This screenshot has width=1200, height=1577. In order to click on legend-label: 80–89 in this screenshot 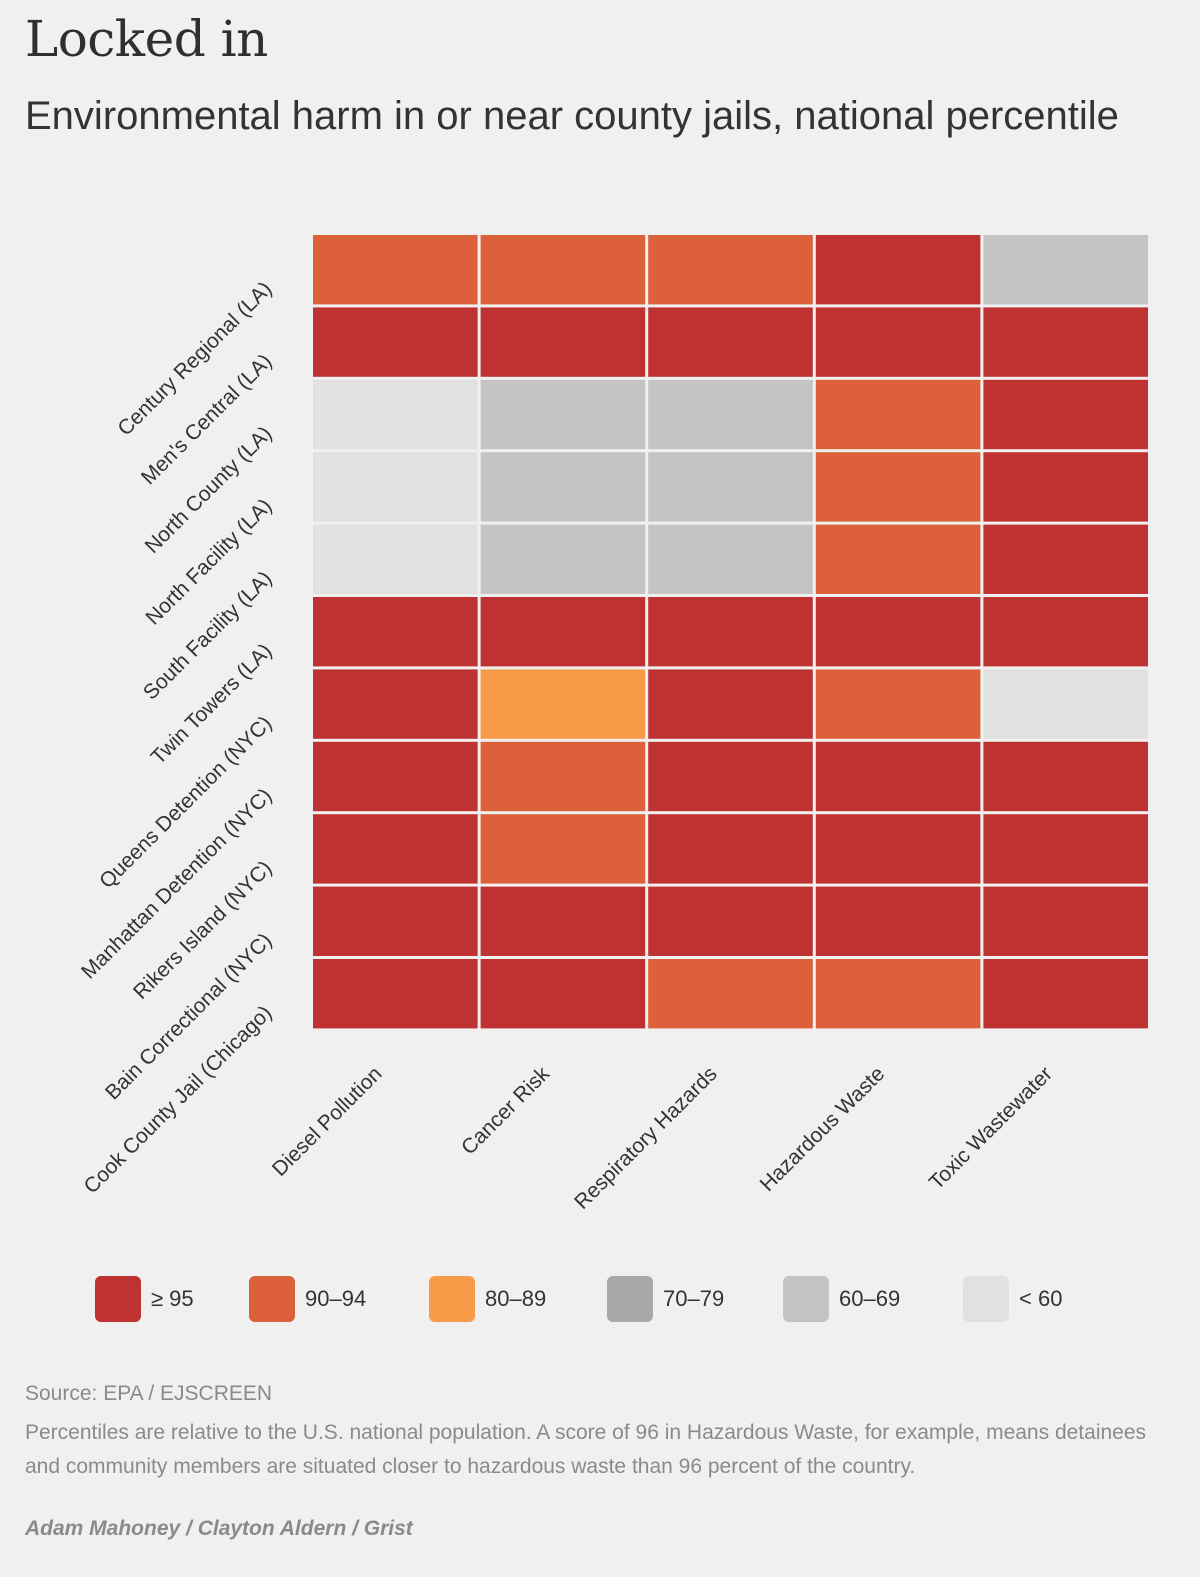, I will do `click(516, 1298)`.